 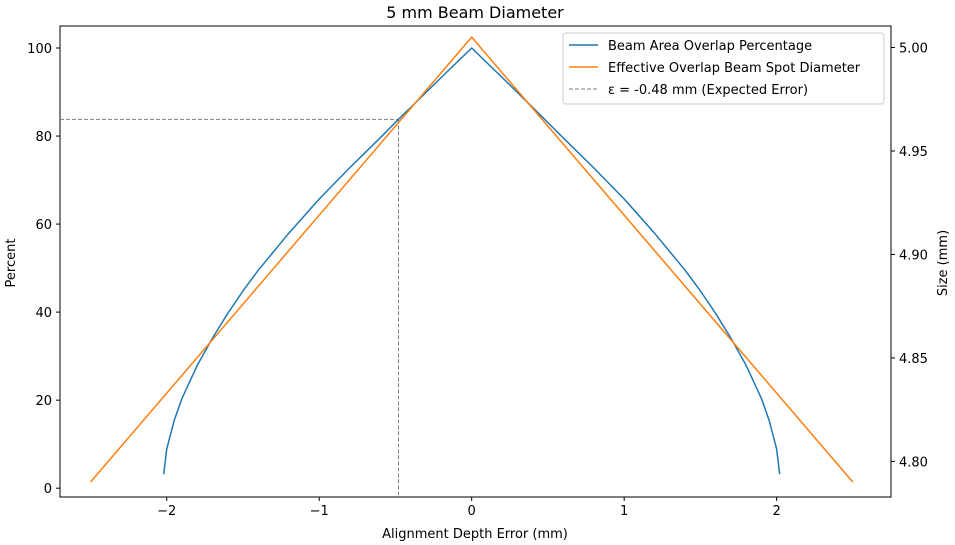 I want to click on y-tick-label: 20, so click(x=43, y=401).